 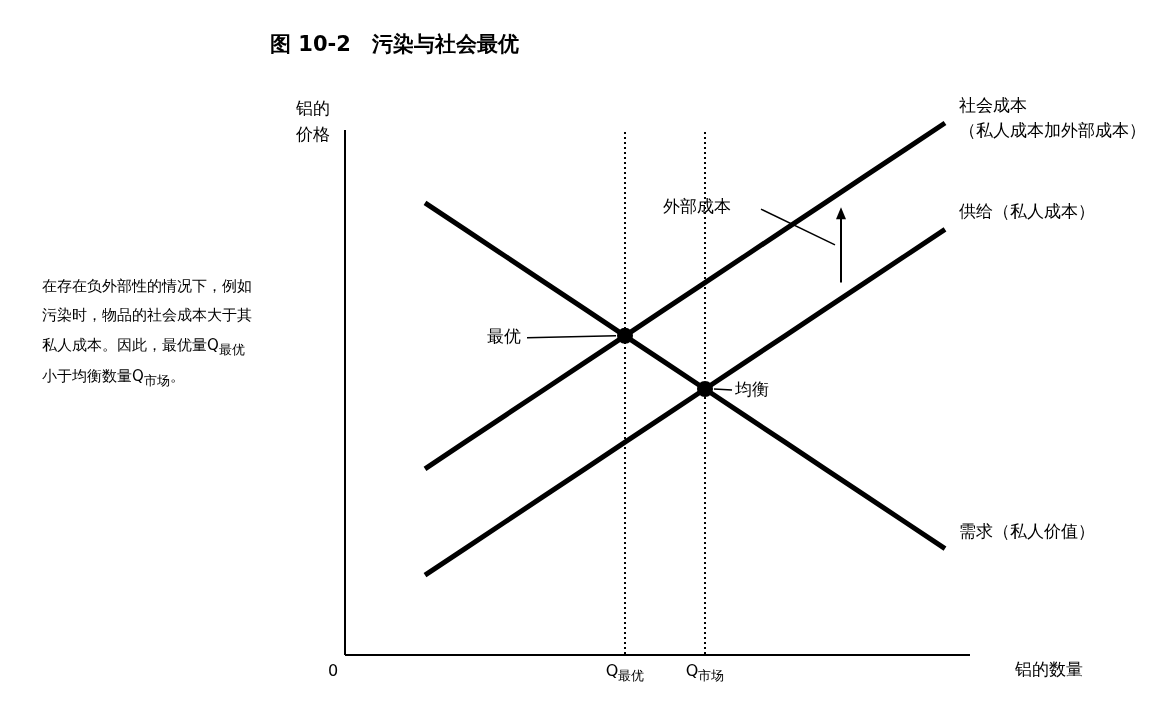 What do you see at coordinates (752, 389) in the screenshot?
I see `annotation: 均衡` at bounding box center [752, 389].